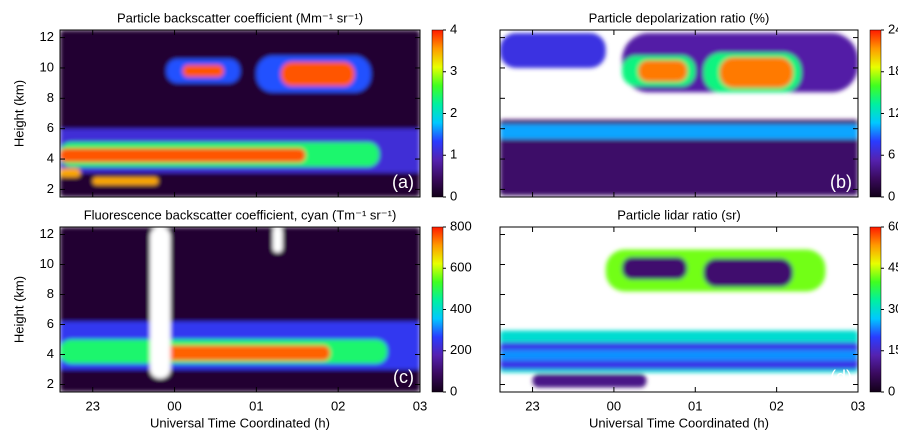  Describe the element at coordinates (403, 182) in the screenshot. I see `panel-label: (a)` at that location.